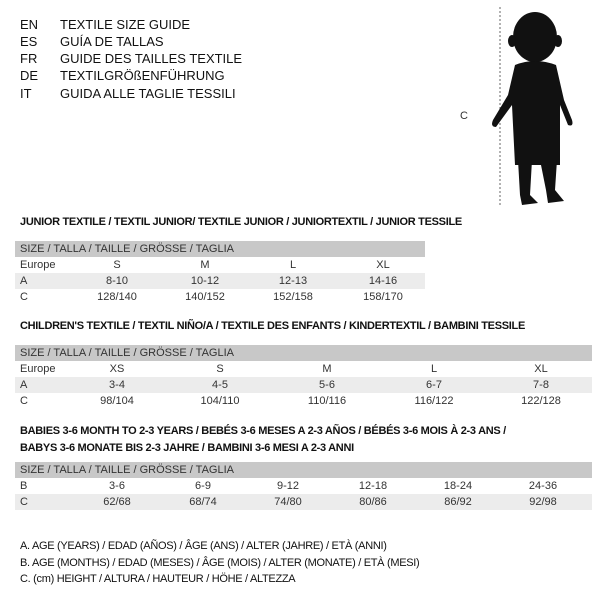 The height and width of the screenshot is (600, 600). I want to click on lang-es: ES GUÍA DE TALLAS, so click(92, 41).